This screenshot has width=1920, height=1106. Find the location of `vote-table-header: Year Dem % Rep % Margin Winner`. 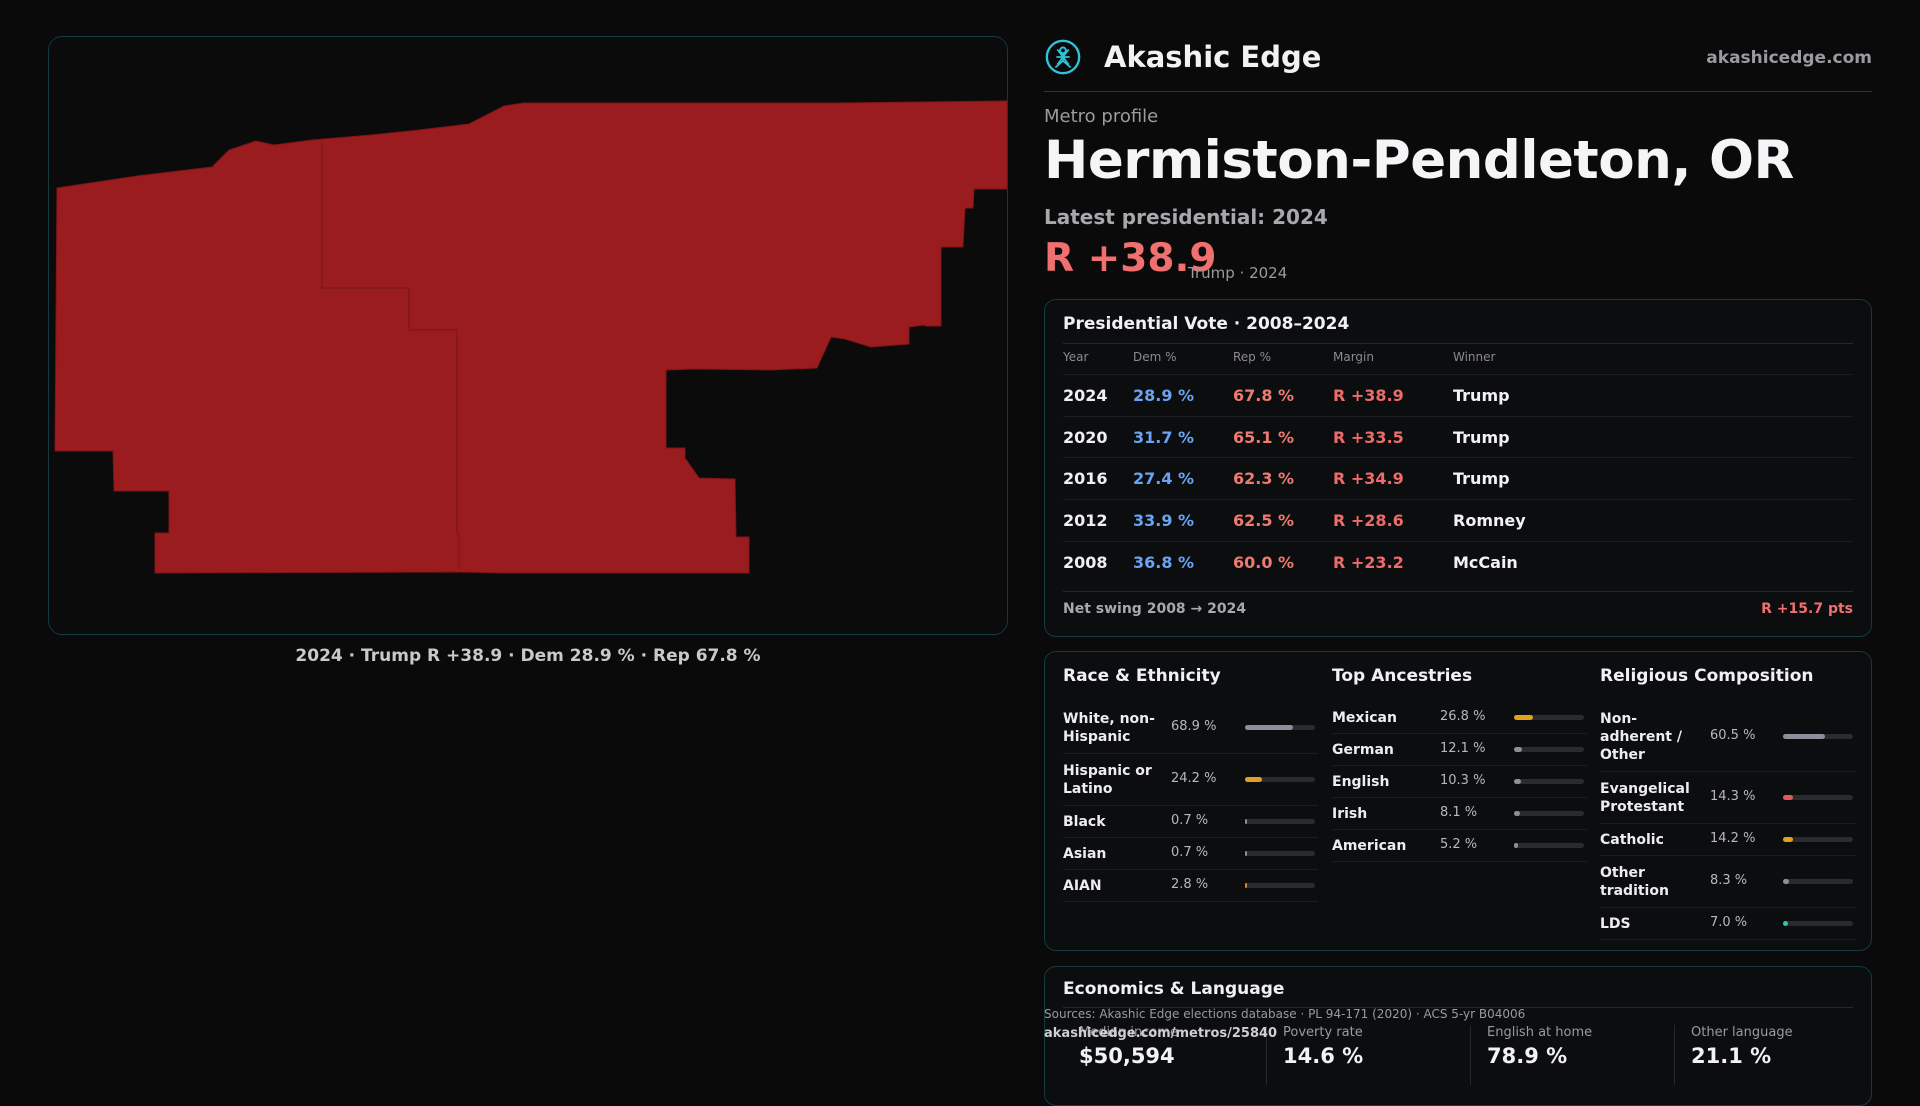

vote-table-header: Year Dem % Rep % Margin Winner is located at coordinates (1458, 362).